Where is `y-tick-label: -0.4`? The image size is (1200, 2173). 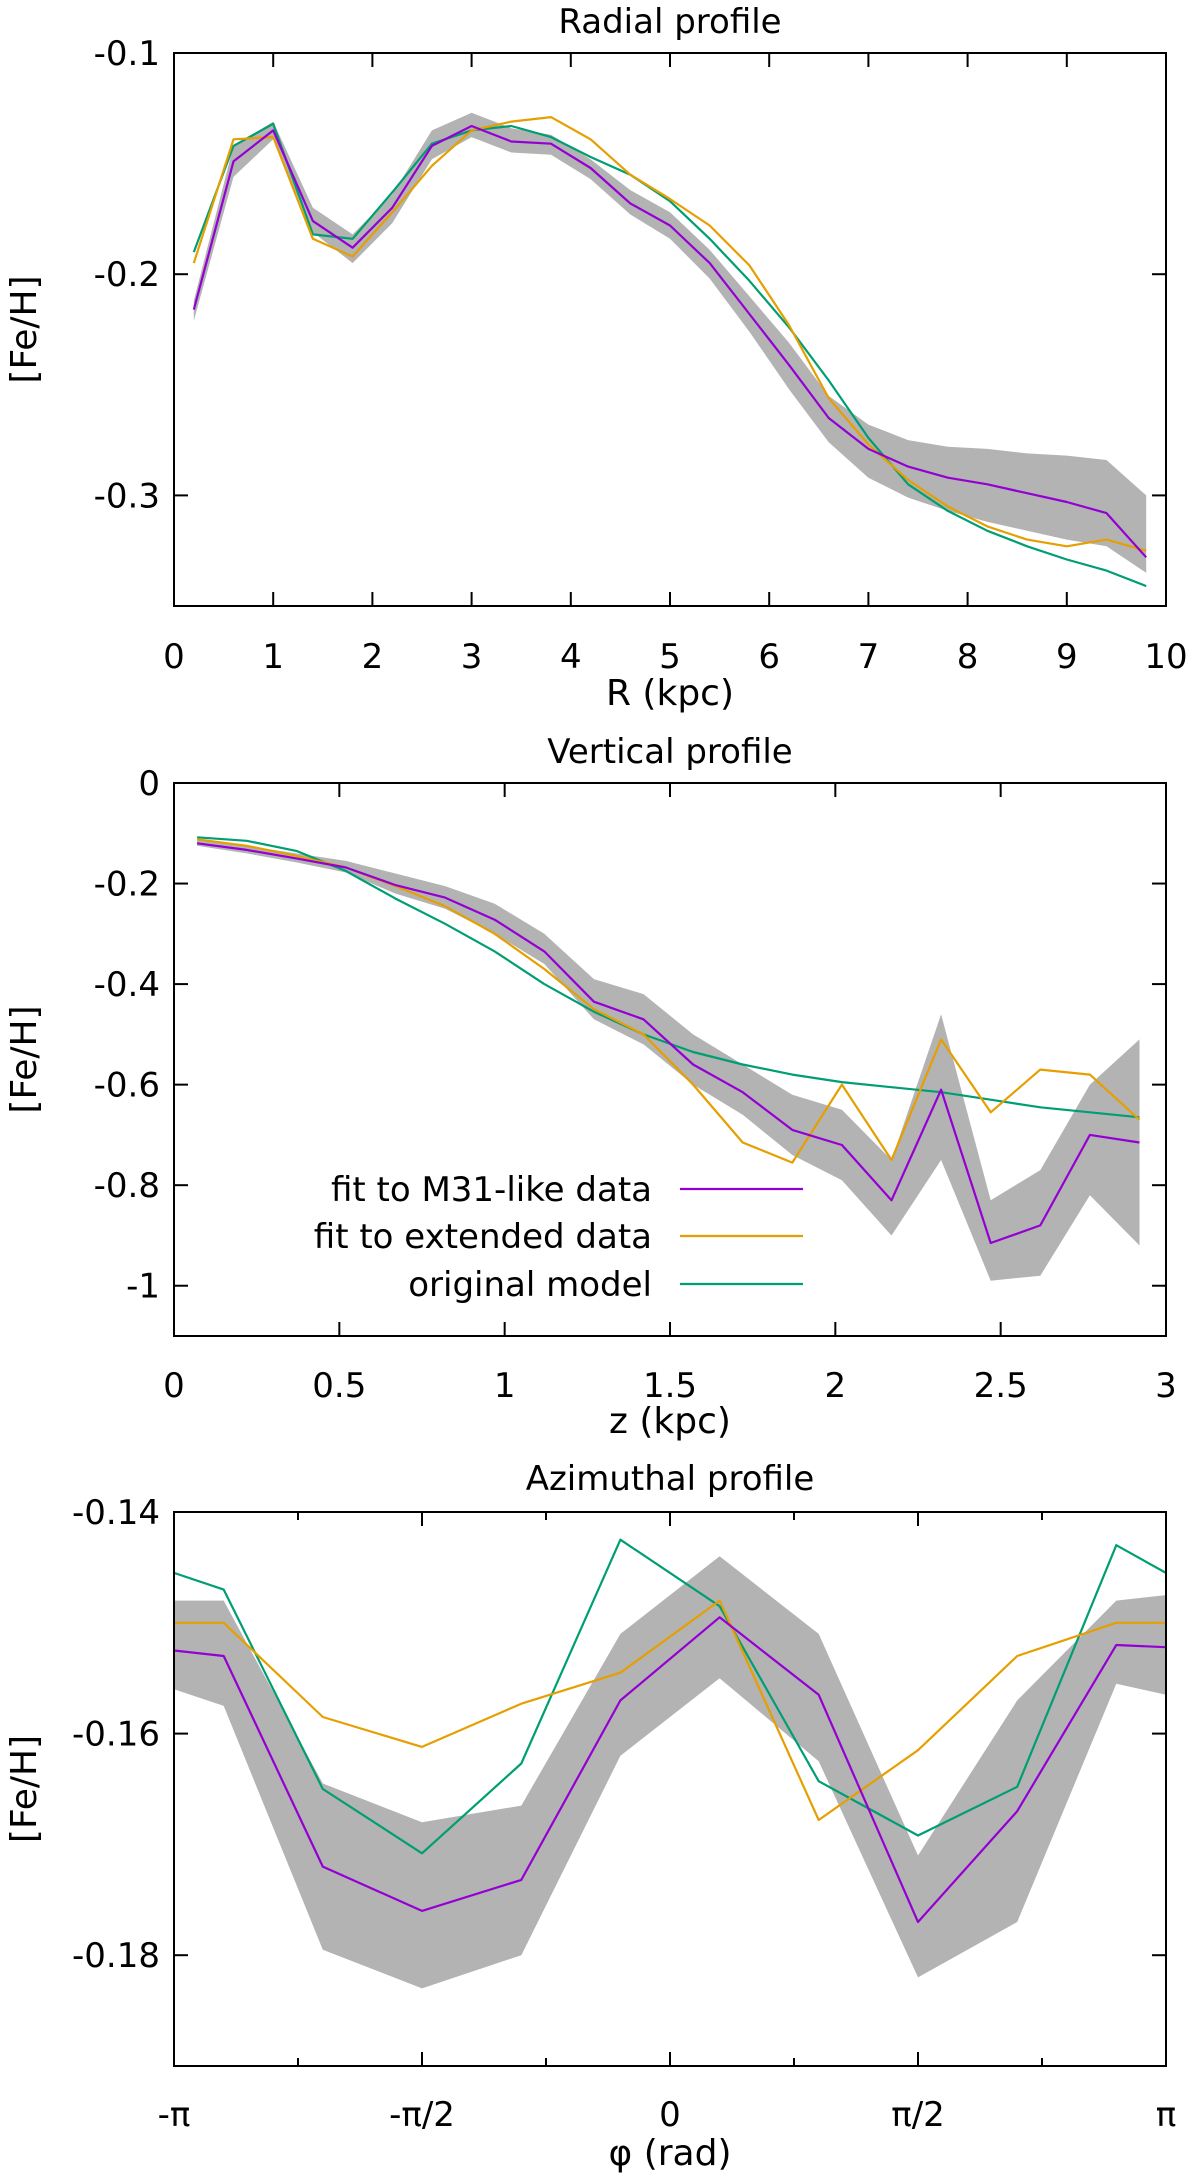 y-tick-label: -0.4 is located at coordinates (127, 985).